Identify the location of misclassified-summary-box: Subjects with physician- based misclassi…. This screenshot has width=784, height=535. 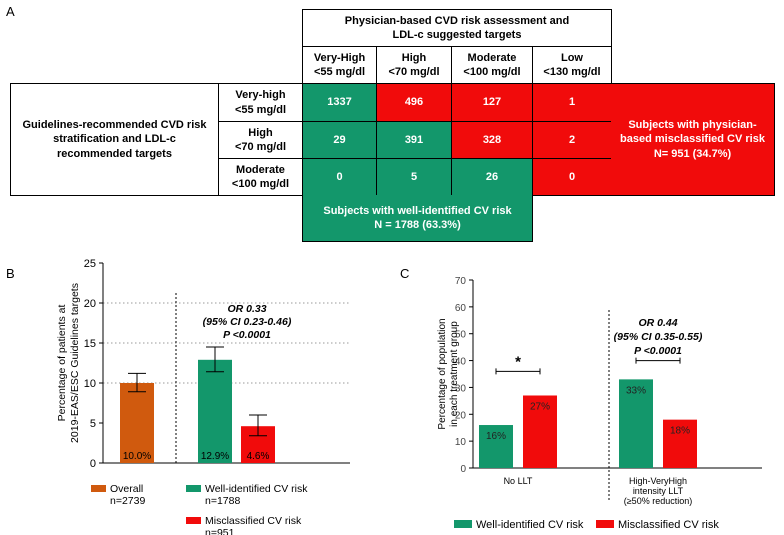
(693, 139).